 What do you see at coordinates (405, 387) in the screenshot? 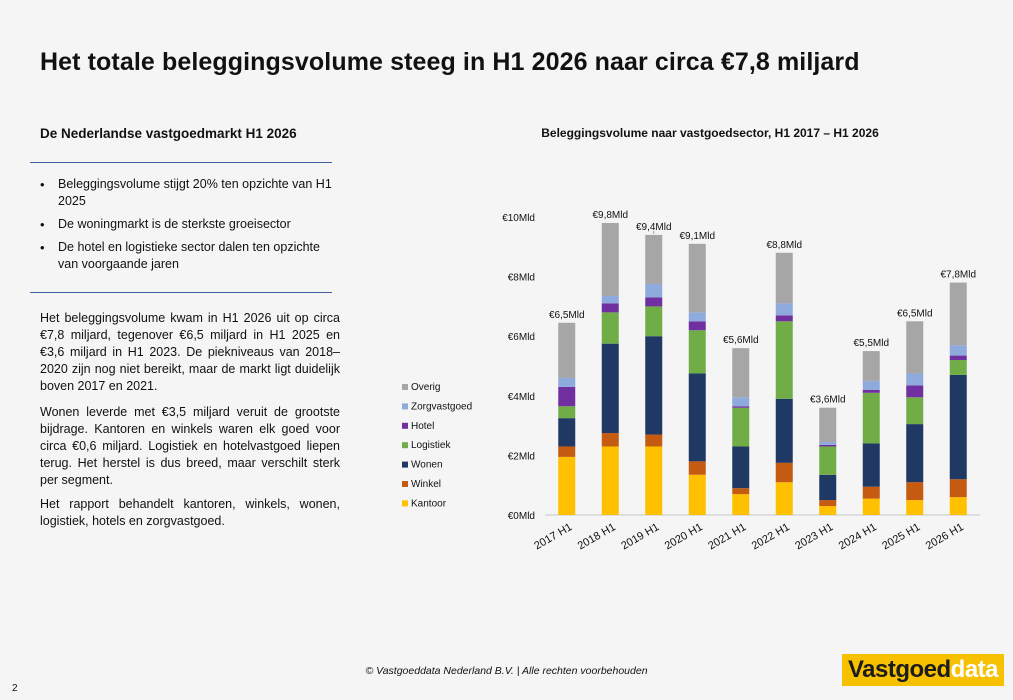
I see `legend-swatch-overig` at bounding box center [405, 387].